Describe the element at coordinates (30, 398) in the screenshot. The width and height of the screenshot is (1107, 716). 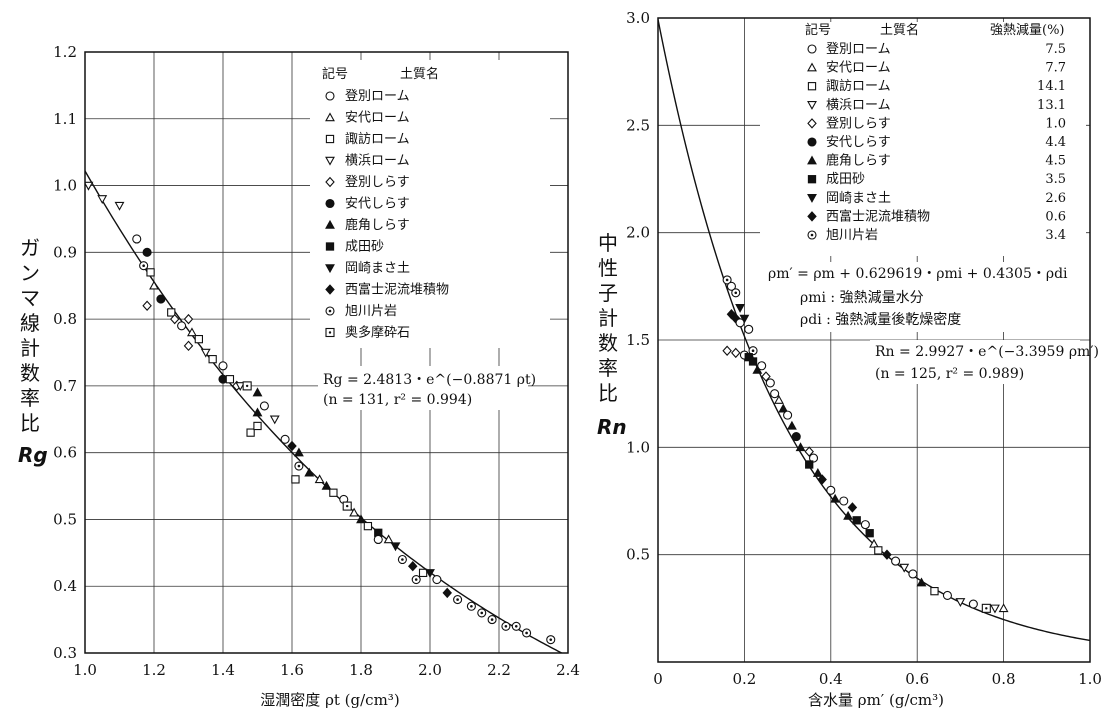
I see `left-y-label-char: 率` at that location.